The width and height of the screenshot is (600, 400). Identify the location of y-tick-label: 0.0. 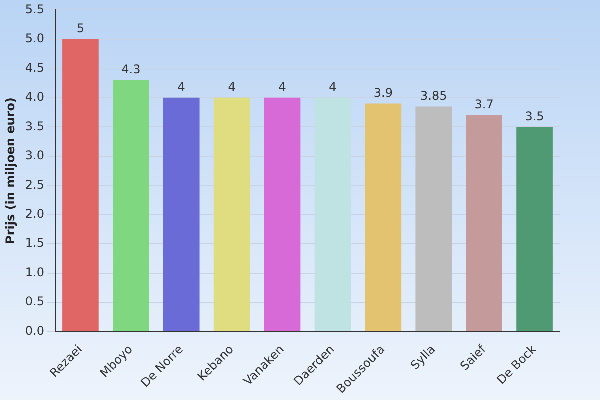
(34, 331).